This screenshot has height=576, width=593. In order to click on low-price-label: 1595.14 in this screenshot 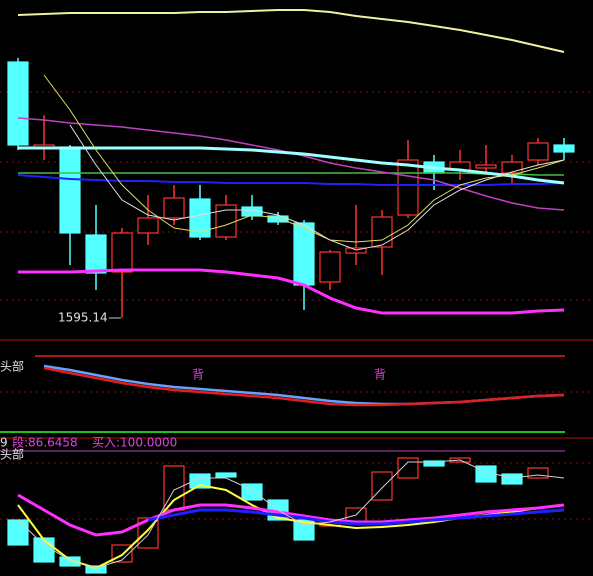, I will do `click(83, 318)`.